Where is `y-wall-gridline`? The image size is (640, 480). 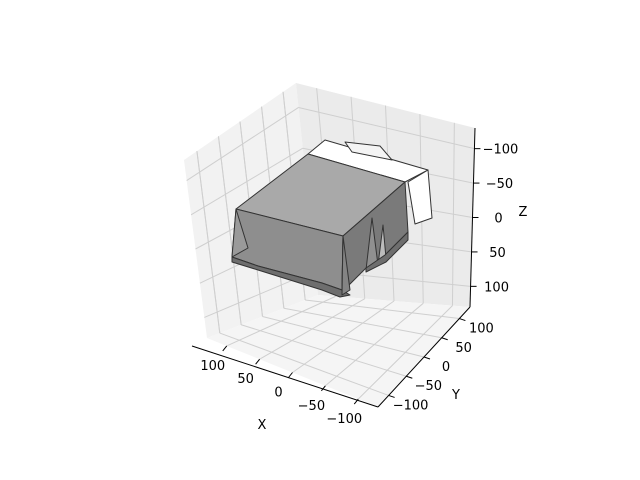
y-wall-gridline is located at coordinates (453, 214).